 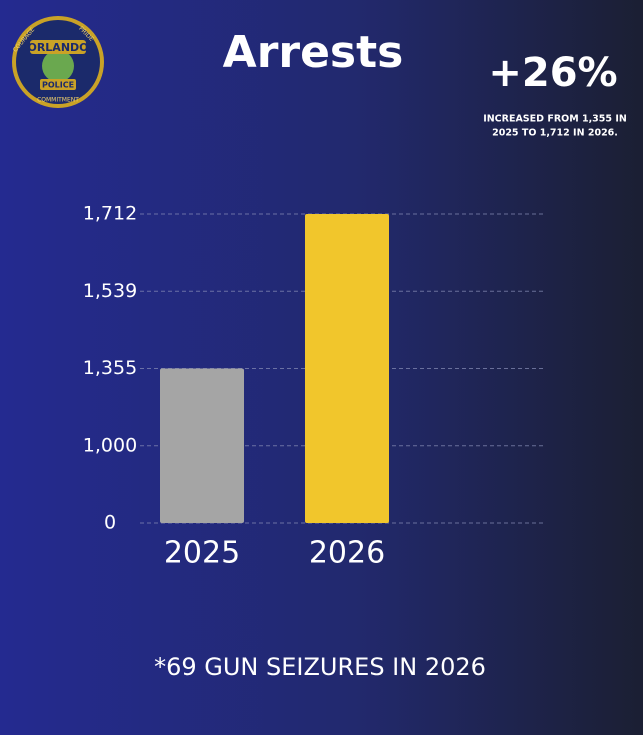 I want to click on logo-name: ORLANDO, so click(x=57, y=47).